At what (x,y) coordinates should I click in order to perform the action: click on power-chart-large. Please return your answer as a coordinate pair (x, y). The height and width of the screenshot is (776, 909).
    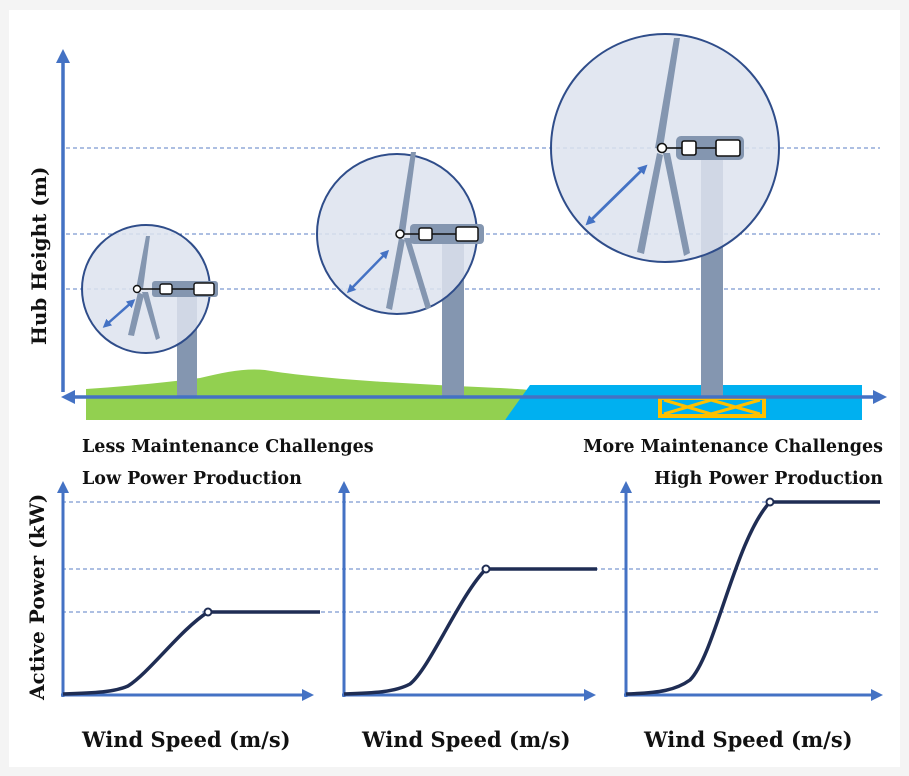
    Looking at the image, I should click on (751, 591).